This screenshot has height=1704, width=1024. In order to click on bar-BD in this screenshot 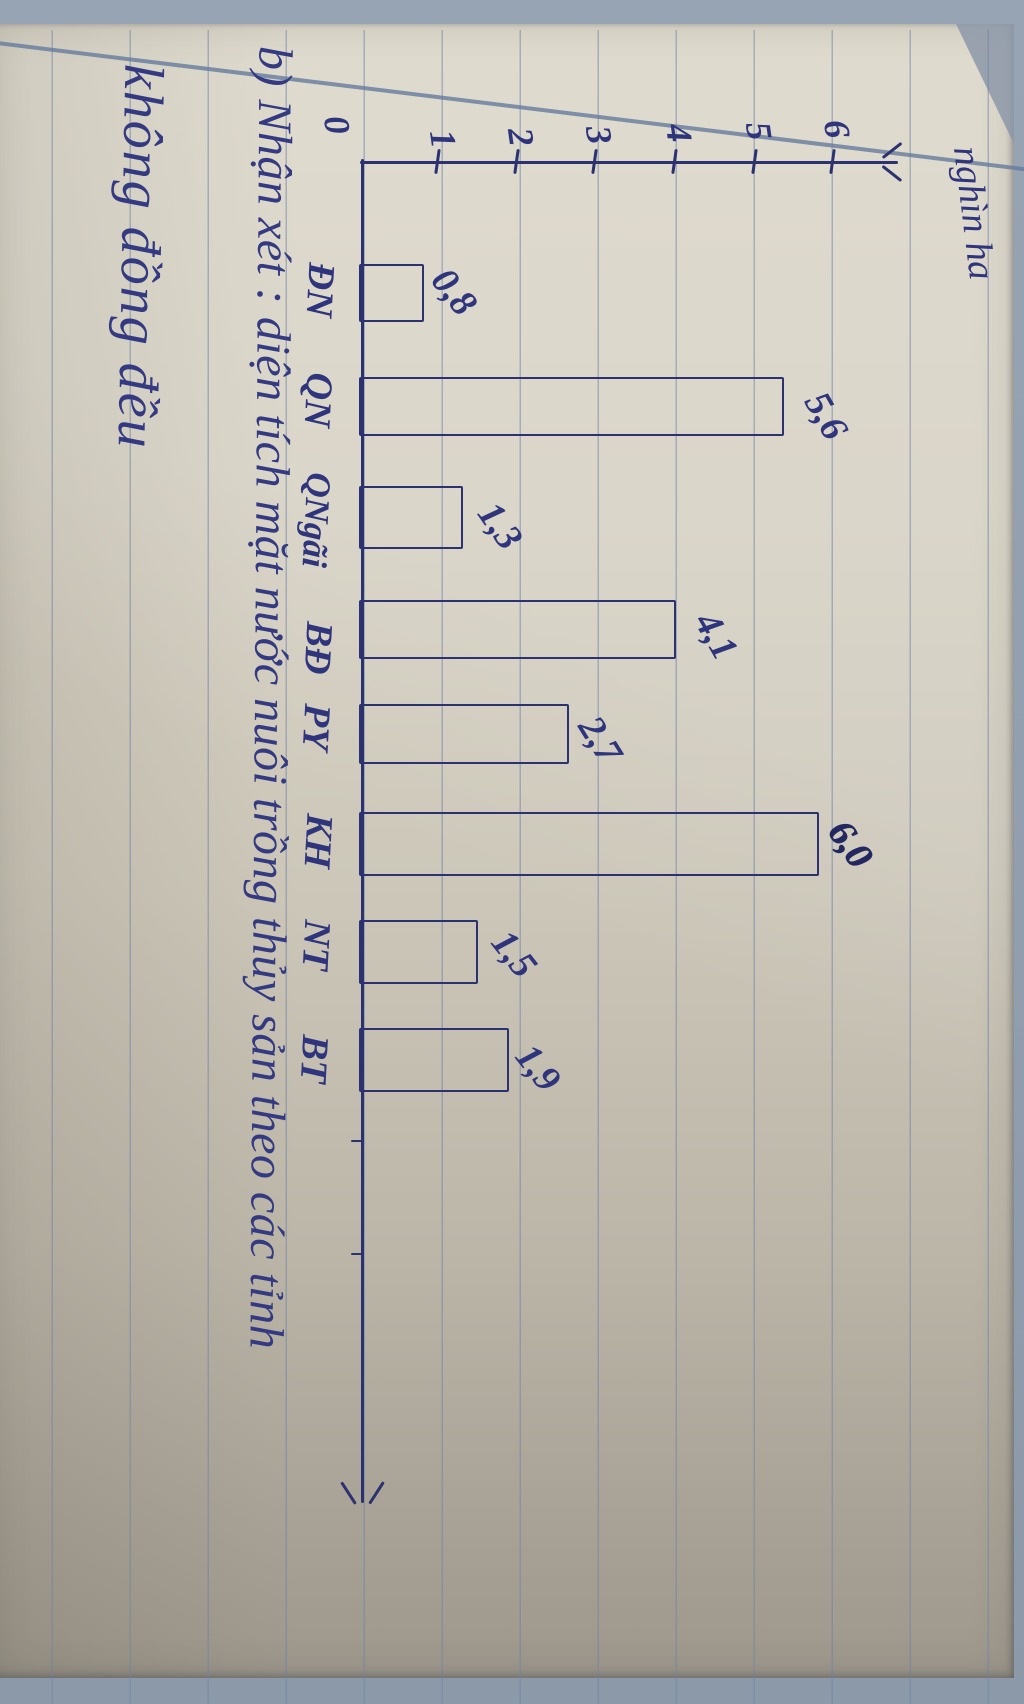, I will do `click(517, 629)`.